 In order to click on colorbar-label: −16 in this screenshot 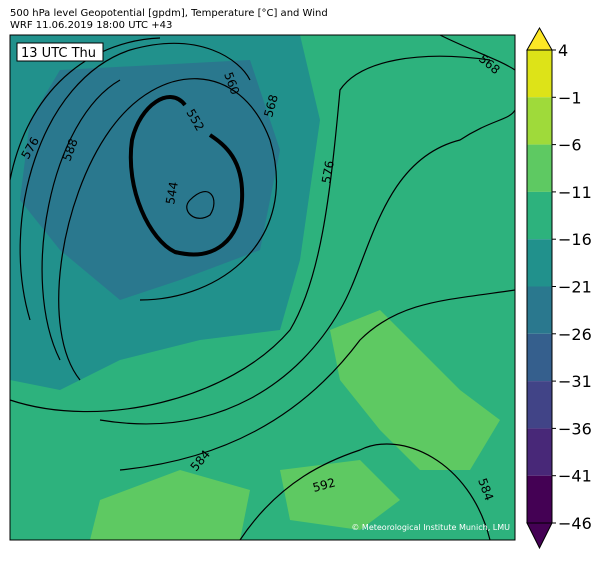, I will do `click(575, 239)`.